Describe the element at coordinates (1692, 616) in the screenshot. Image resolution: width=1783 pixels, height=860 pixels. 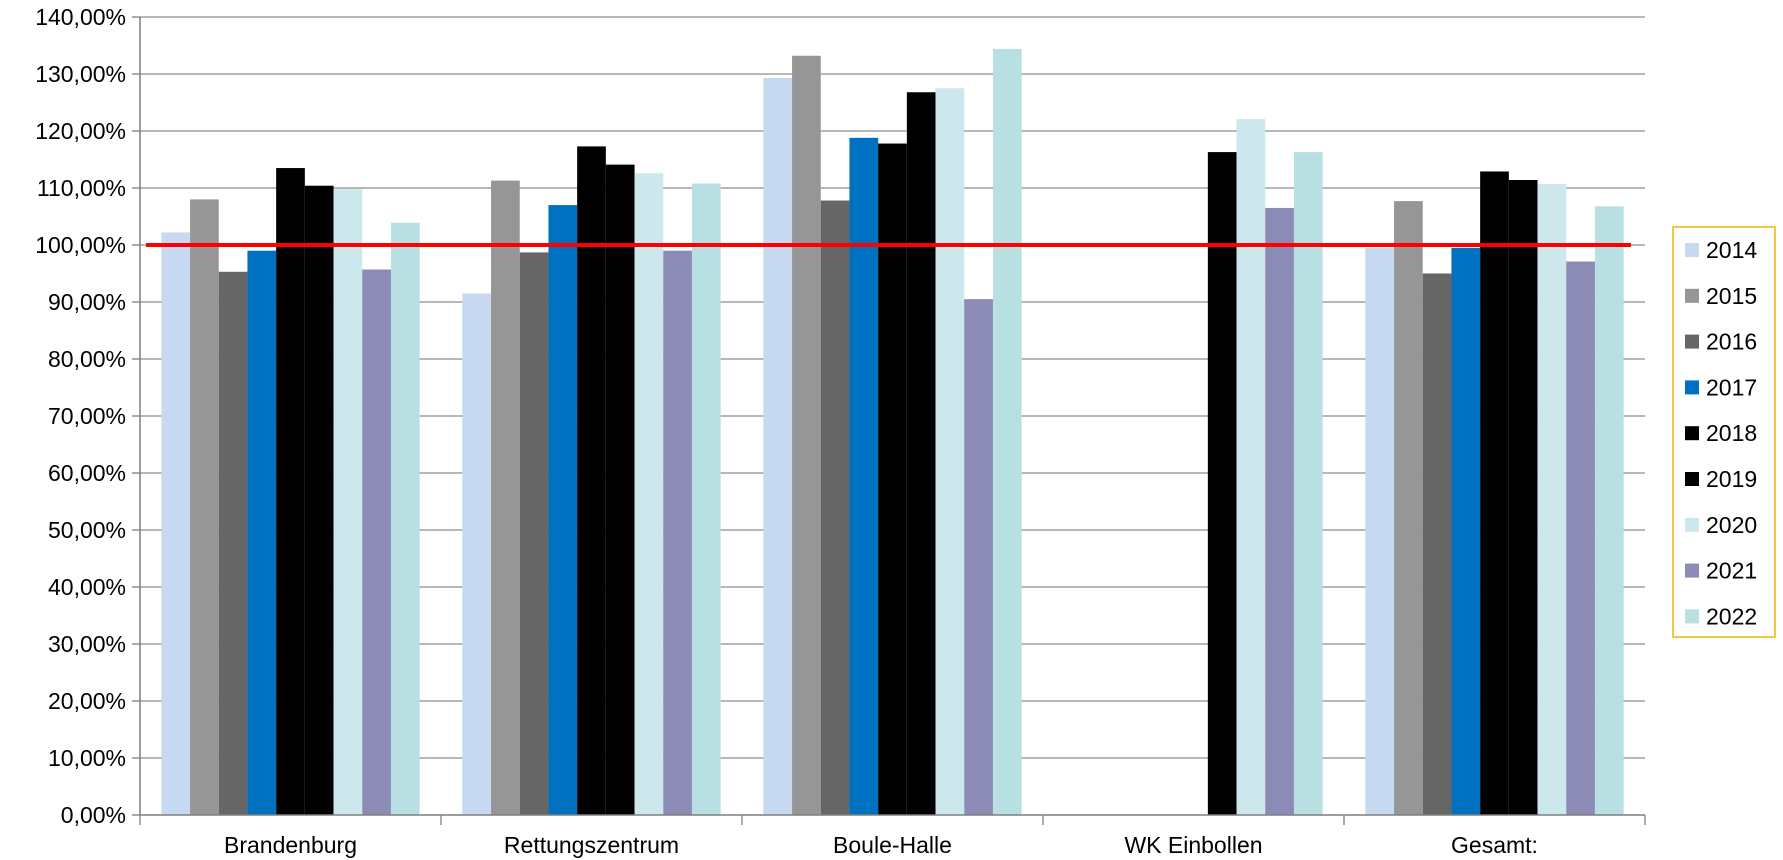
I see `legend-swatch-2022` at that location.